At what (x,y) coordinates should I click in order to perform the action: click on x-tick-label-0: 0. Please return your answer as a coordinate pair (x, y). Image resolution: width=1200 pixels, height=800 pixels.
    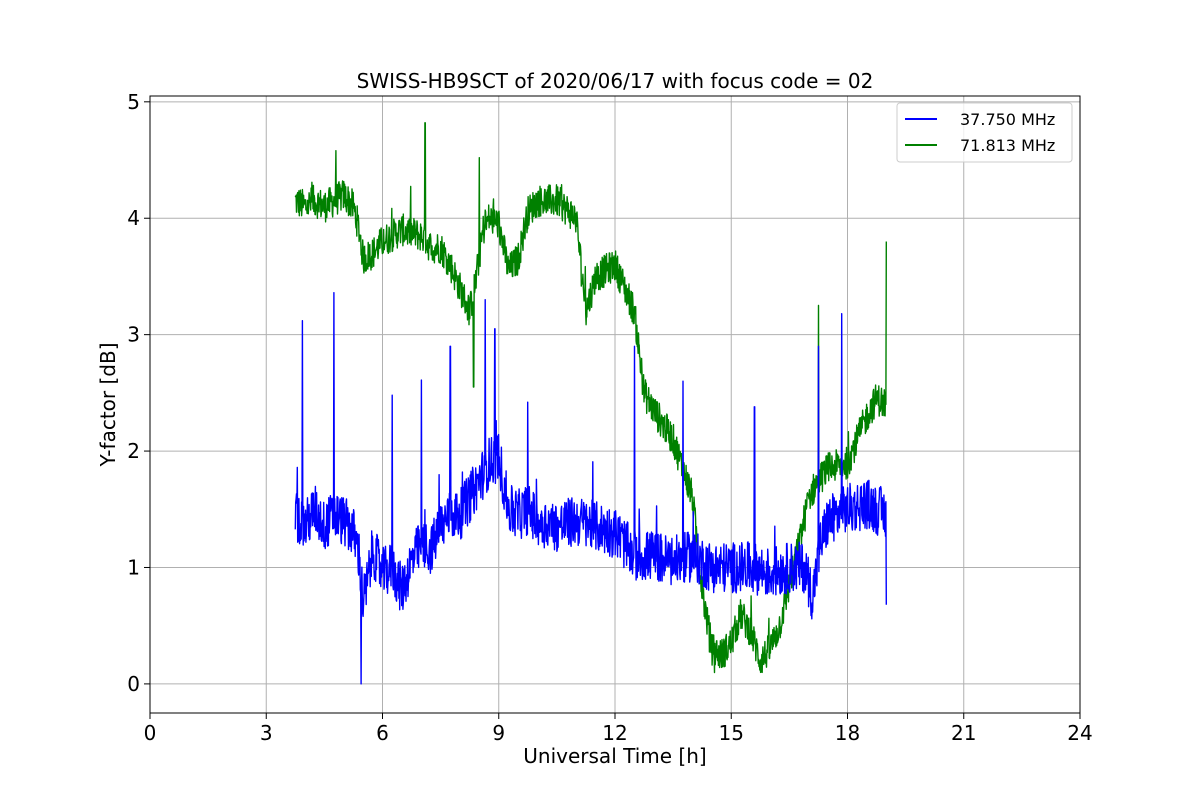
    Looking at the image, I should click on (150, 733).